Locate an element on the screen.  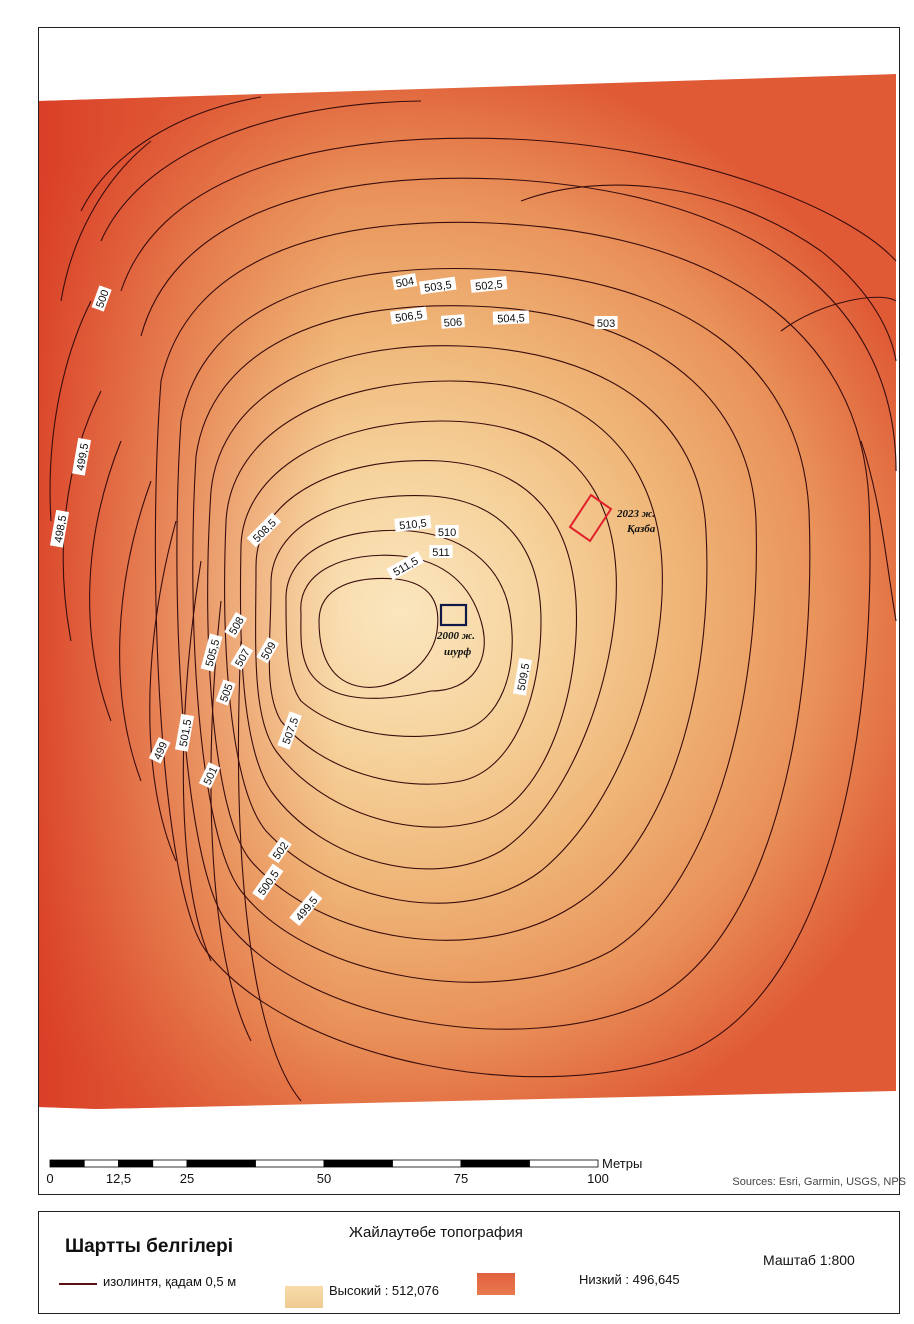
contour-label-text: 504 is located at coordinates (405, 282).